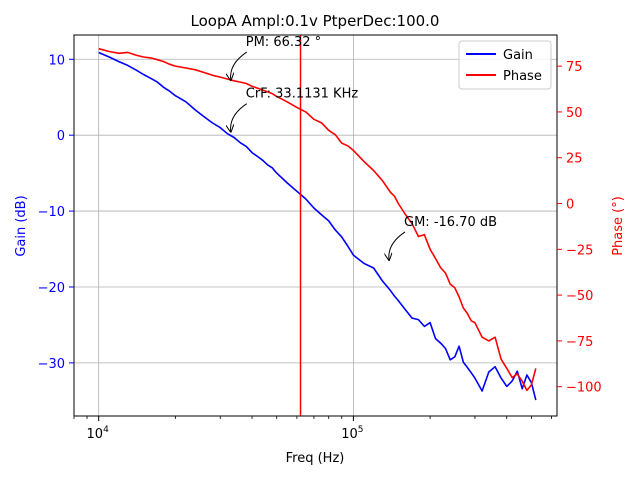 Image resolution: width=640 pixels, height=480 pixels. What do you see at coordinates (574, 113) in the screenshot?
I see `y-right-tick-label: 50` at bounding box center [574, 113].